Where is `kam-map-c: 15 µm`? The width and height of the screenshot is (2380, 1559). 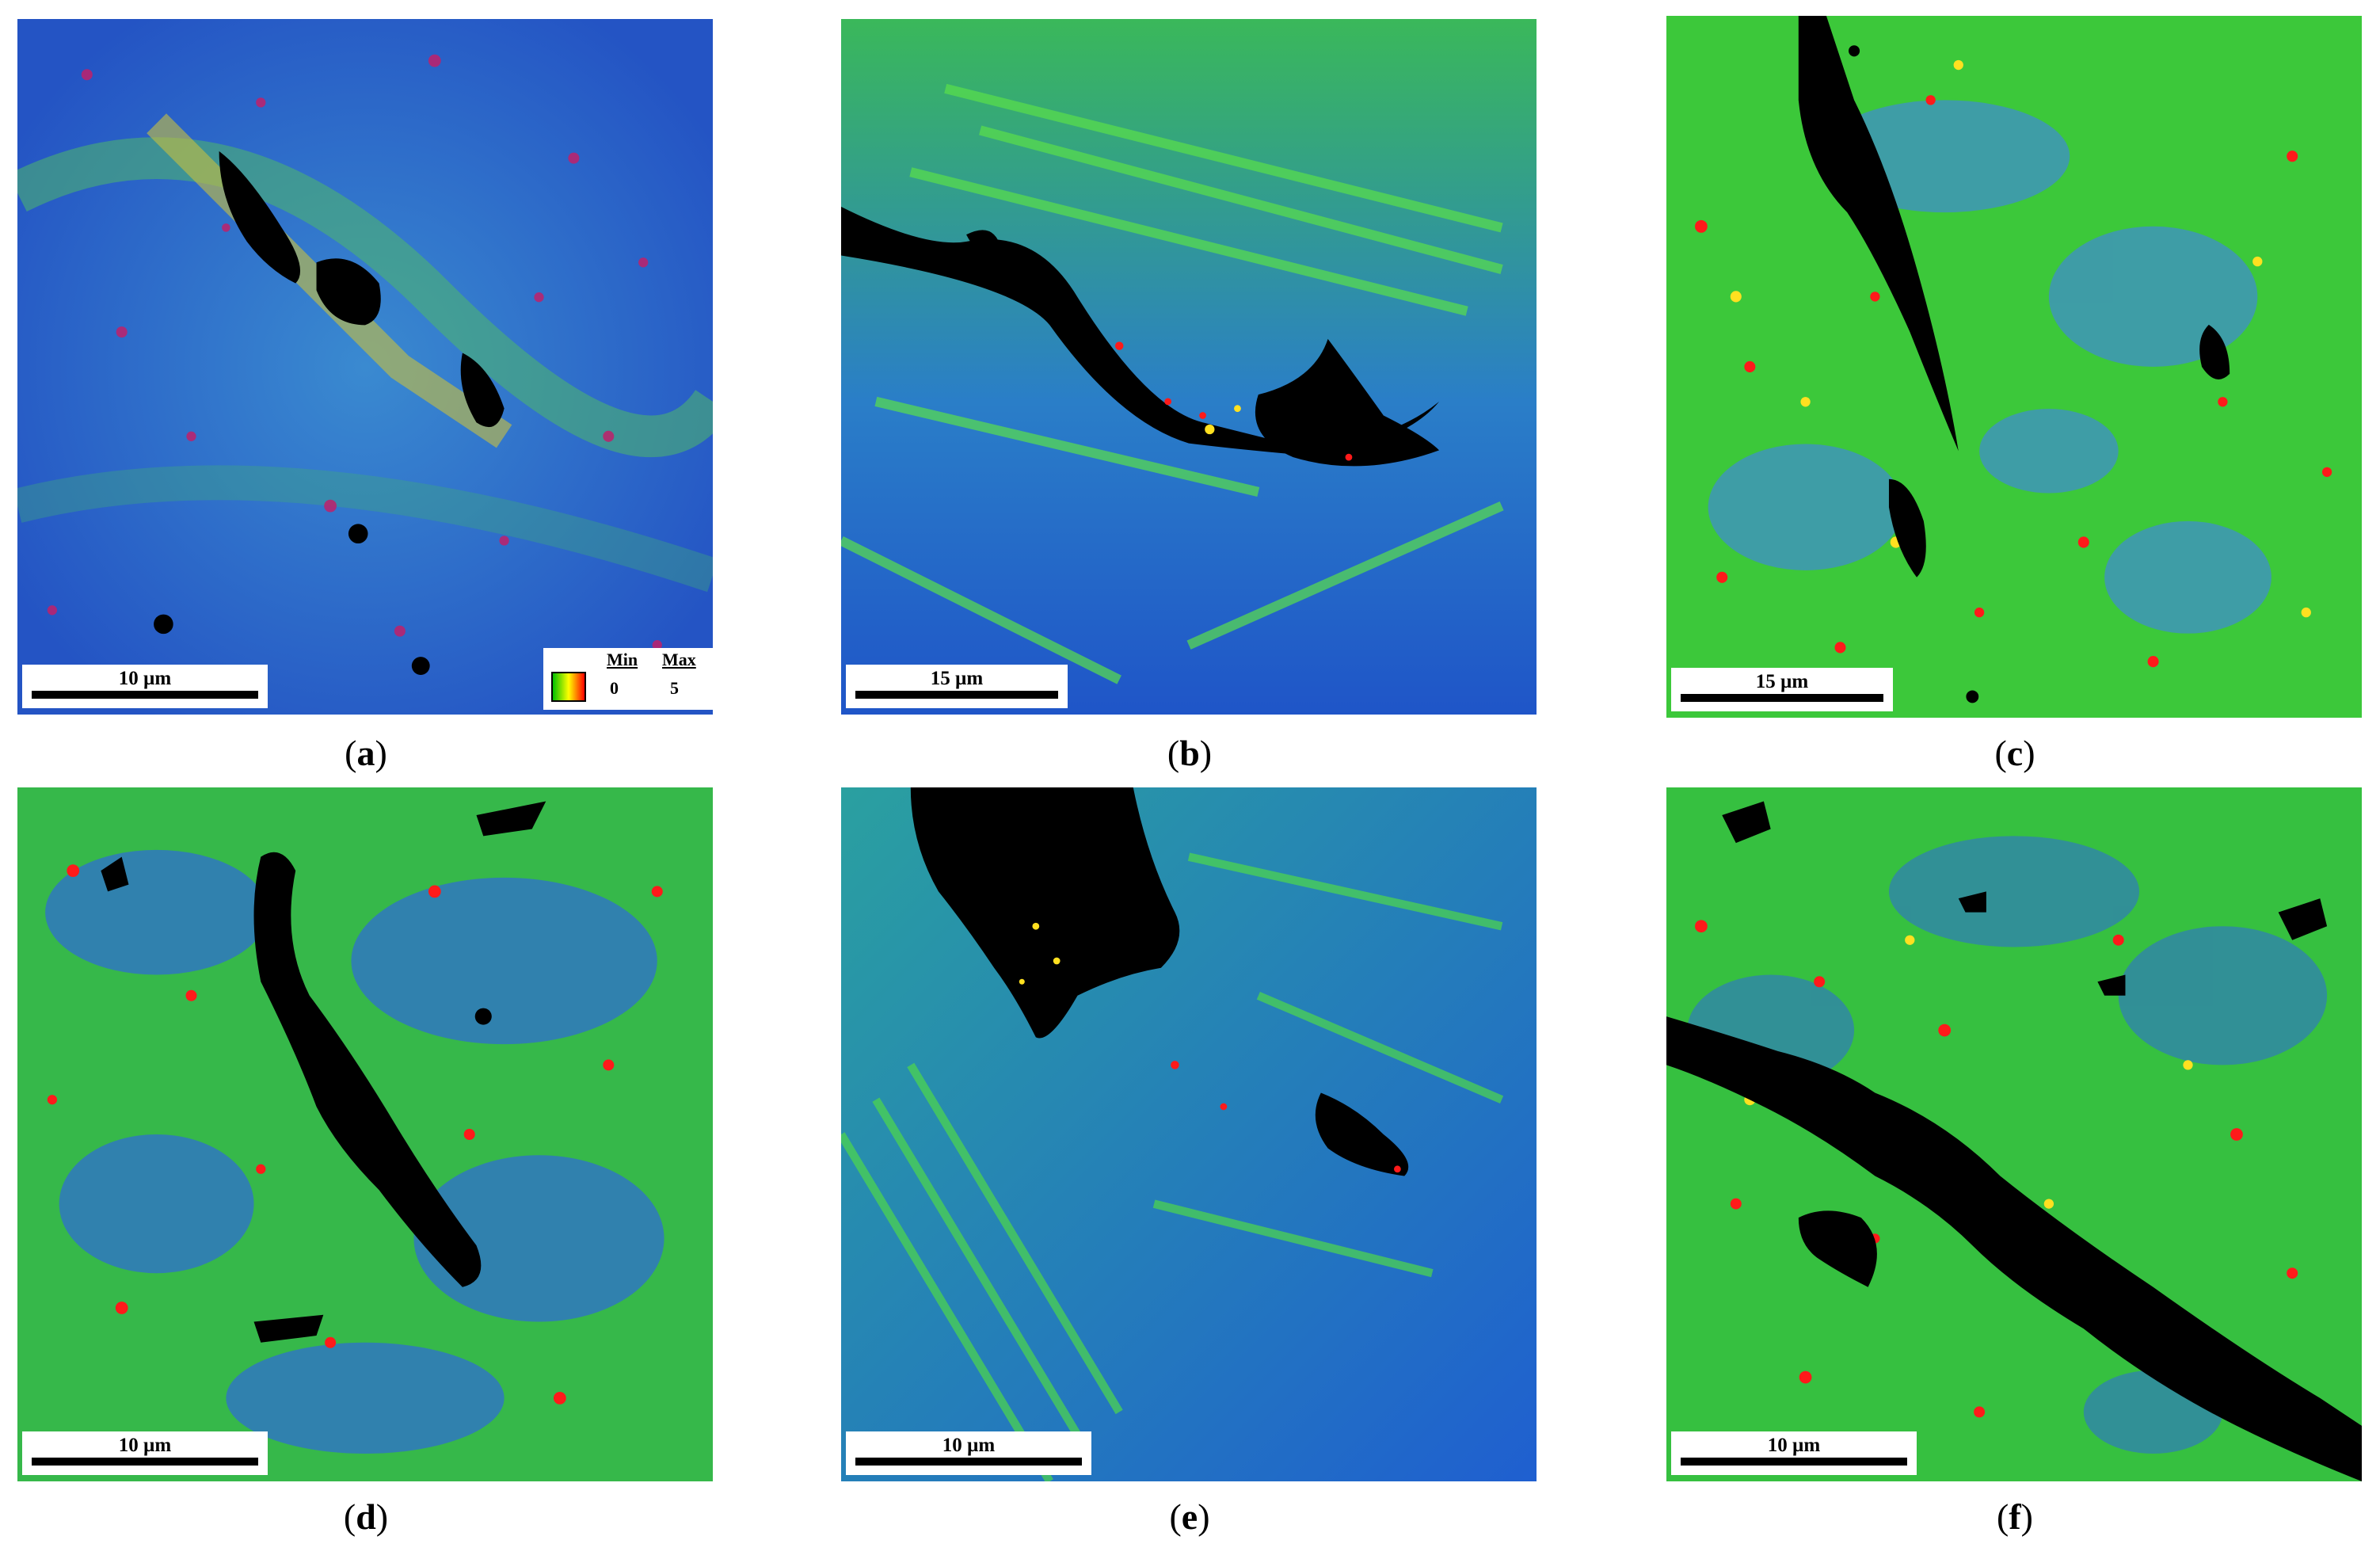
kam-map-c: 15 µm is located at coordinates (2014, 367).